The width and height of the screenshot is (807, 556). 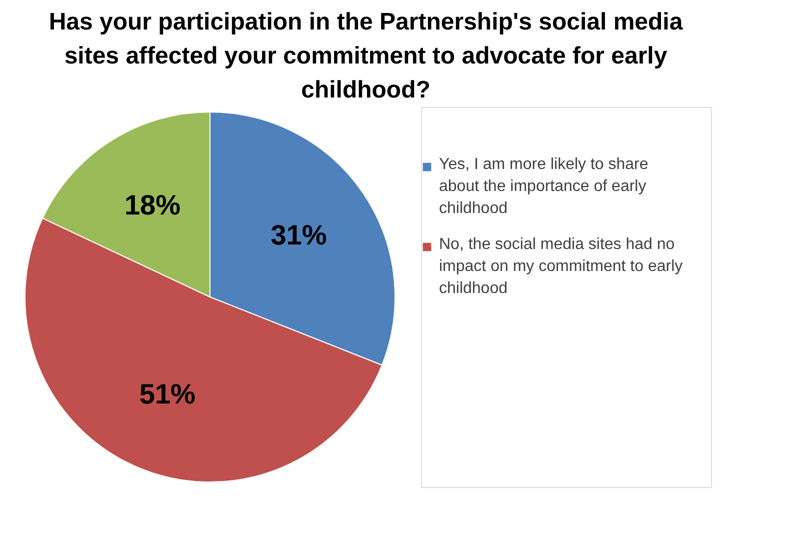 I want to click on data-label: 18%, so click(x=152, y=204).